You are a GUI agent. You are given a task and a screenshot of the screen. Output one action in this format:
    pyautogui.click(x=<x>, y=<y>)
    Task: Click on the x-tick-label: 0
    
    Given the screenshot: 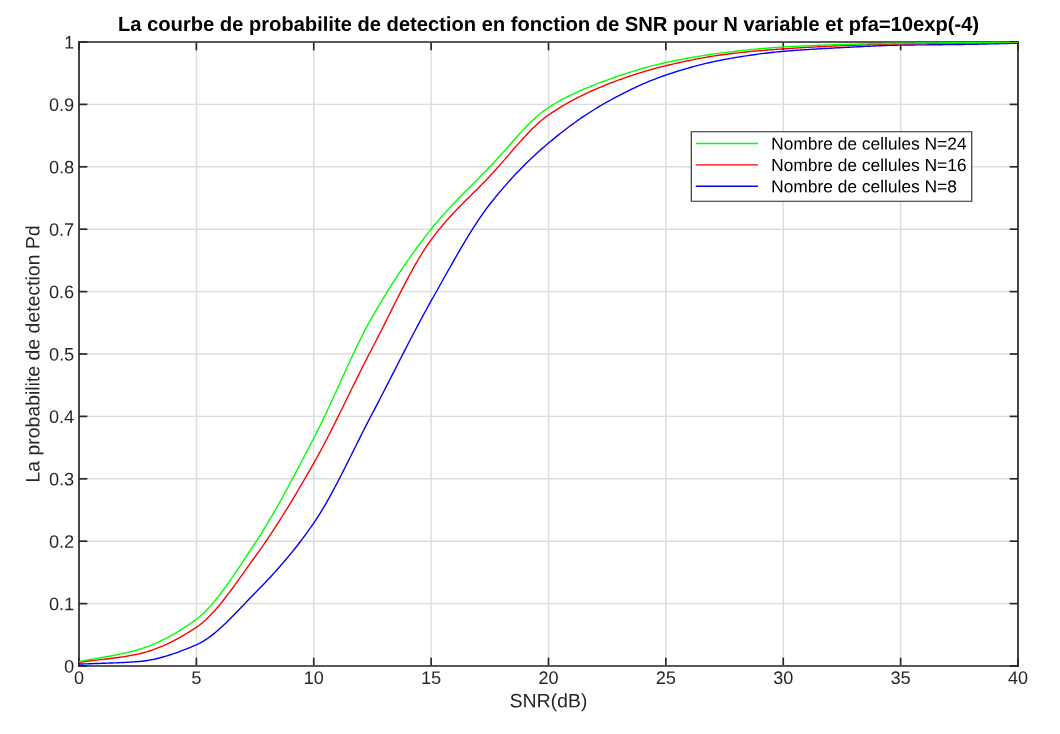 What is the action you would take?
    pyautogui.click(x=79, y=678)
    